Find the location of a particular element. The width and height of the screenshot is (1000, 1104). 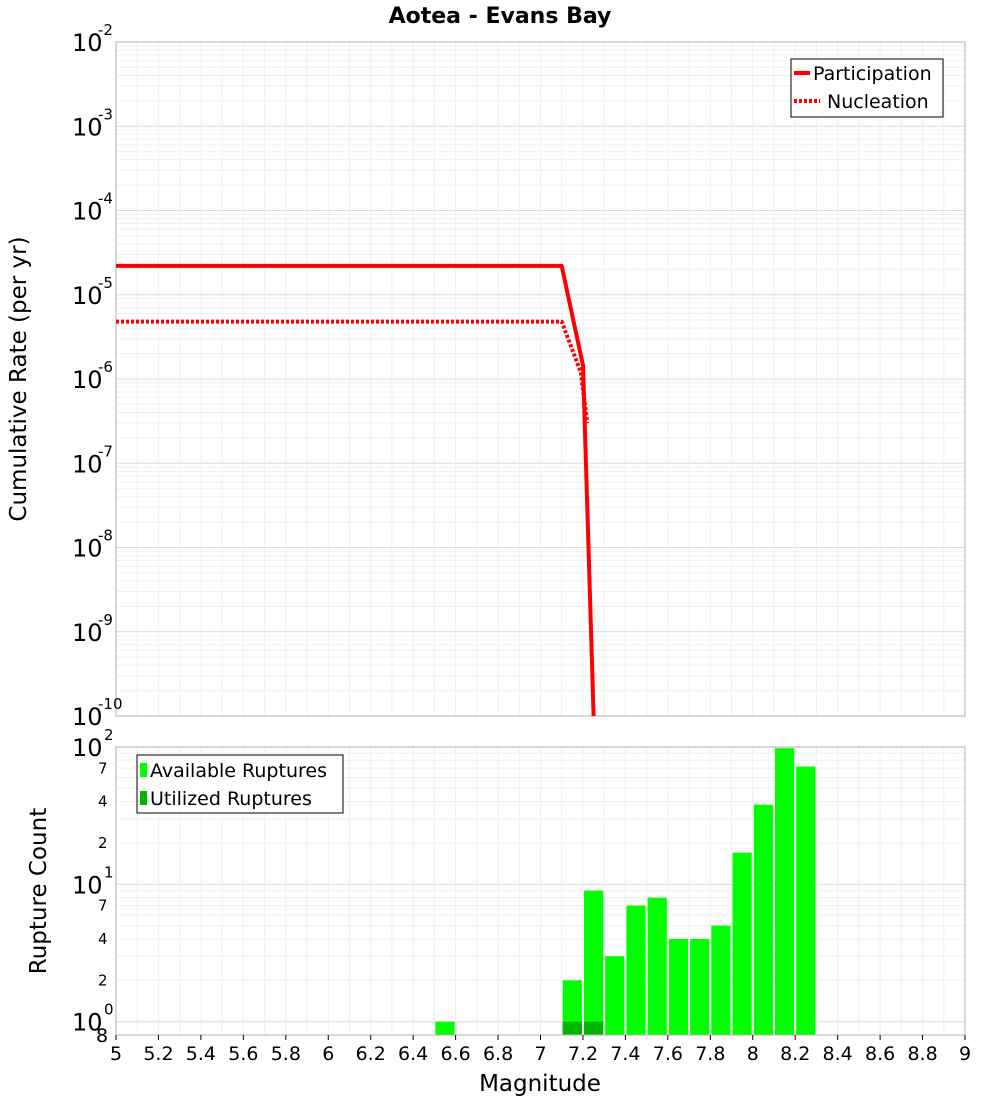

legend-nucleation-label: Nucleation is located at coordinates (878, 102).